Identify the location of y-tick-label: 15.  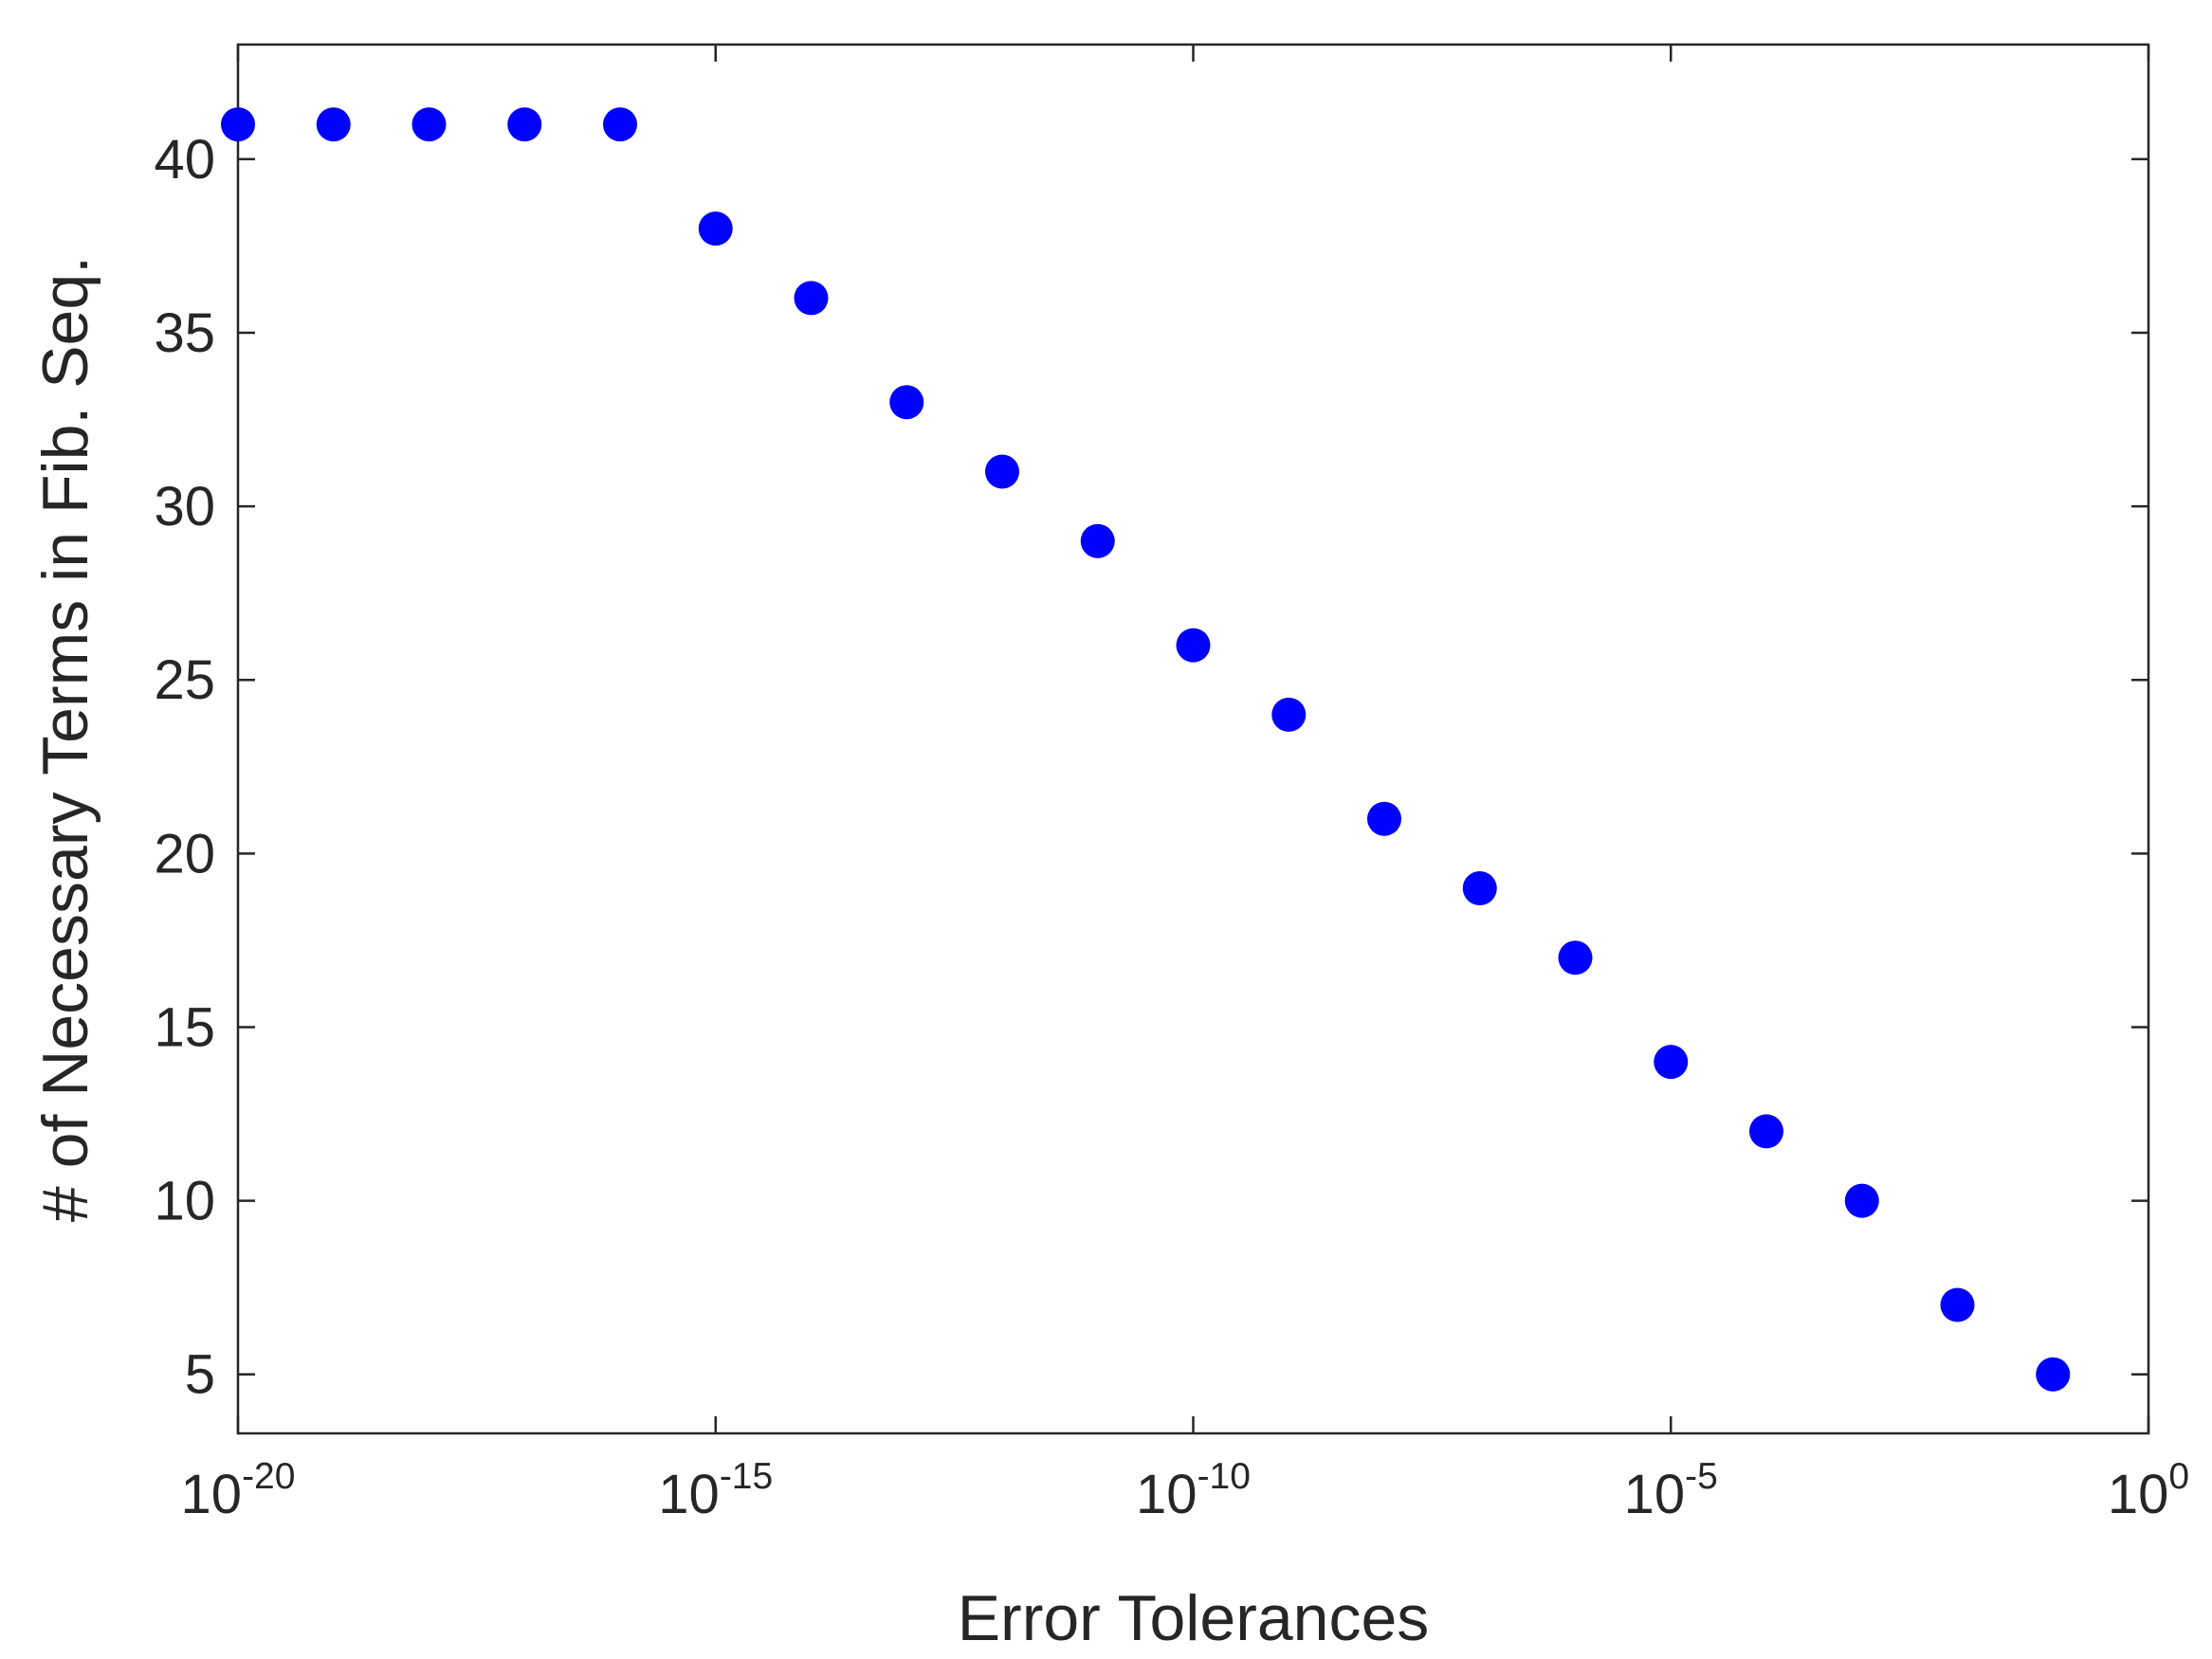
(184, 1027).